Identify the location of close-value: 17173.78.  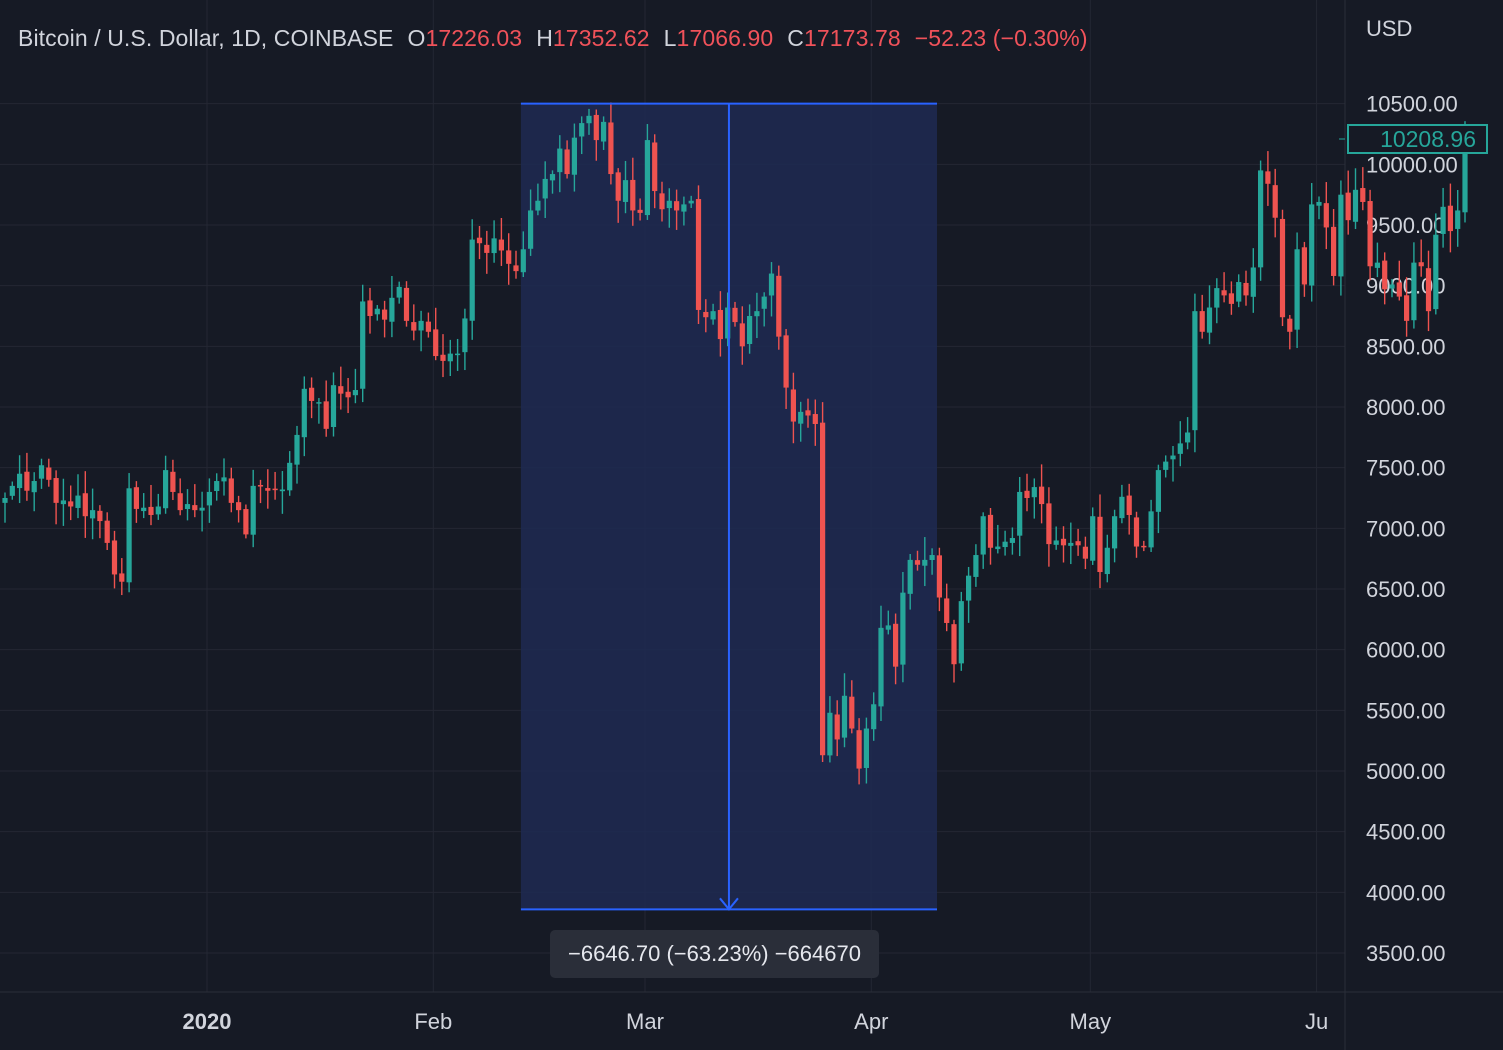
(852, 38).